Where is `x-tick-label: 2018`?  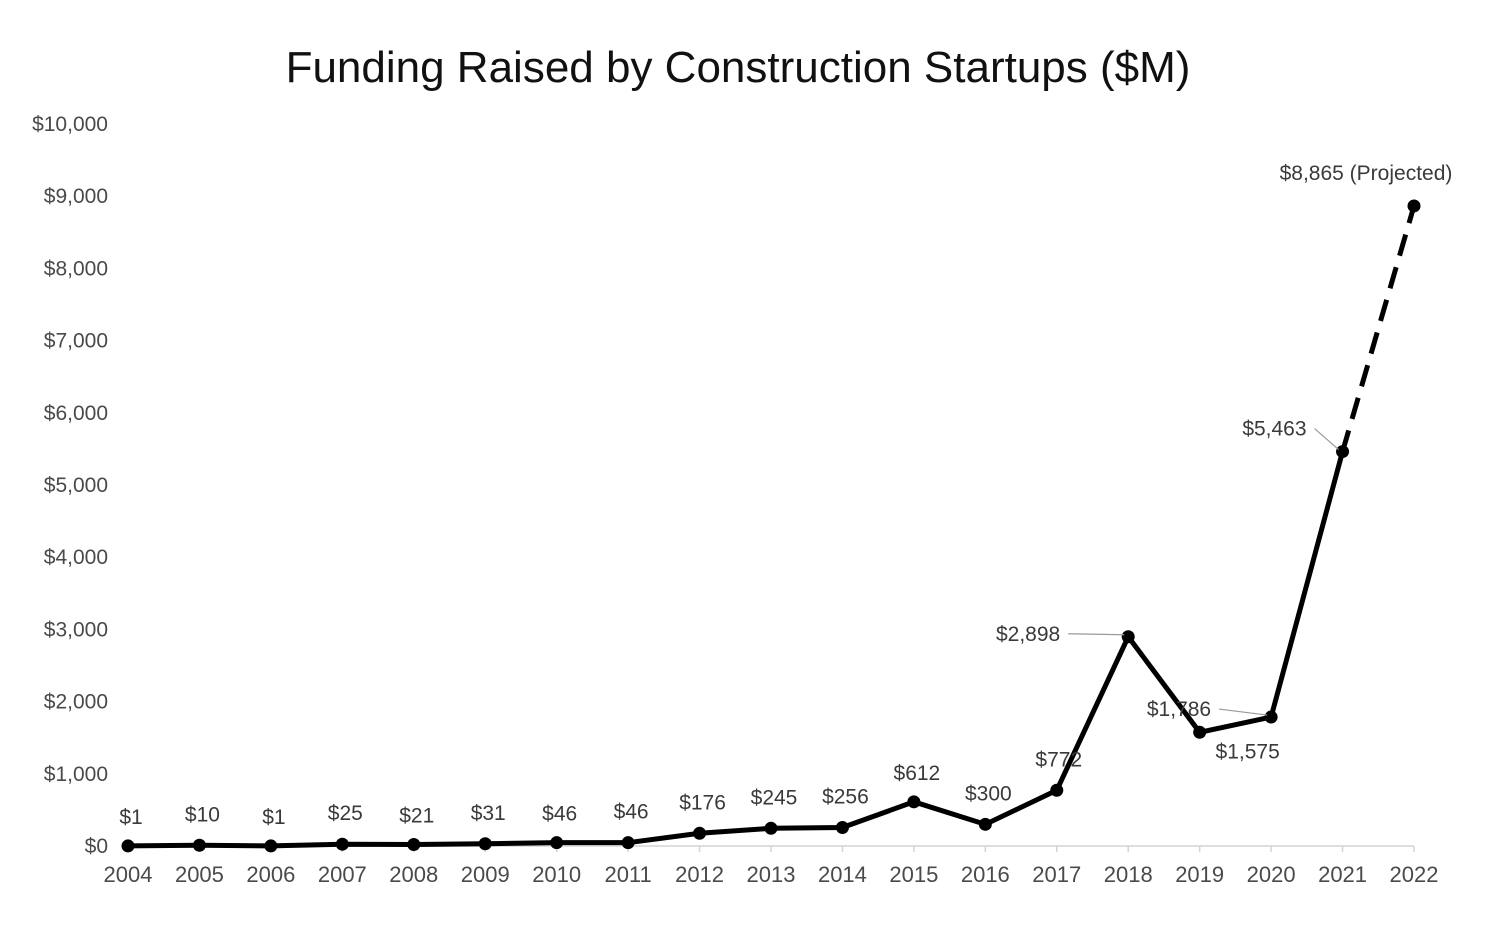 x-tick-label: 2018 is located at coordinates (1128, 874).